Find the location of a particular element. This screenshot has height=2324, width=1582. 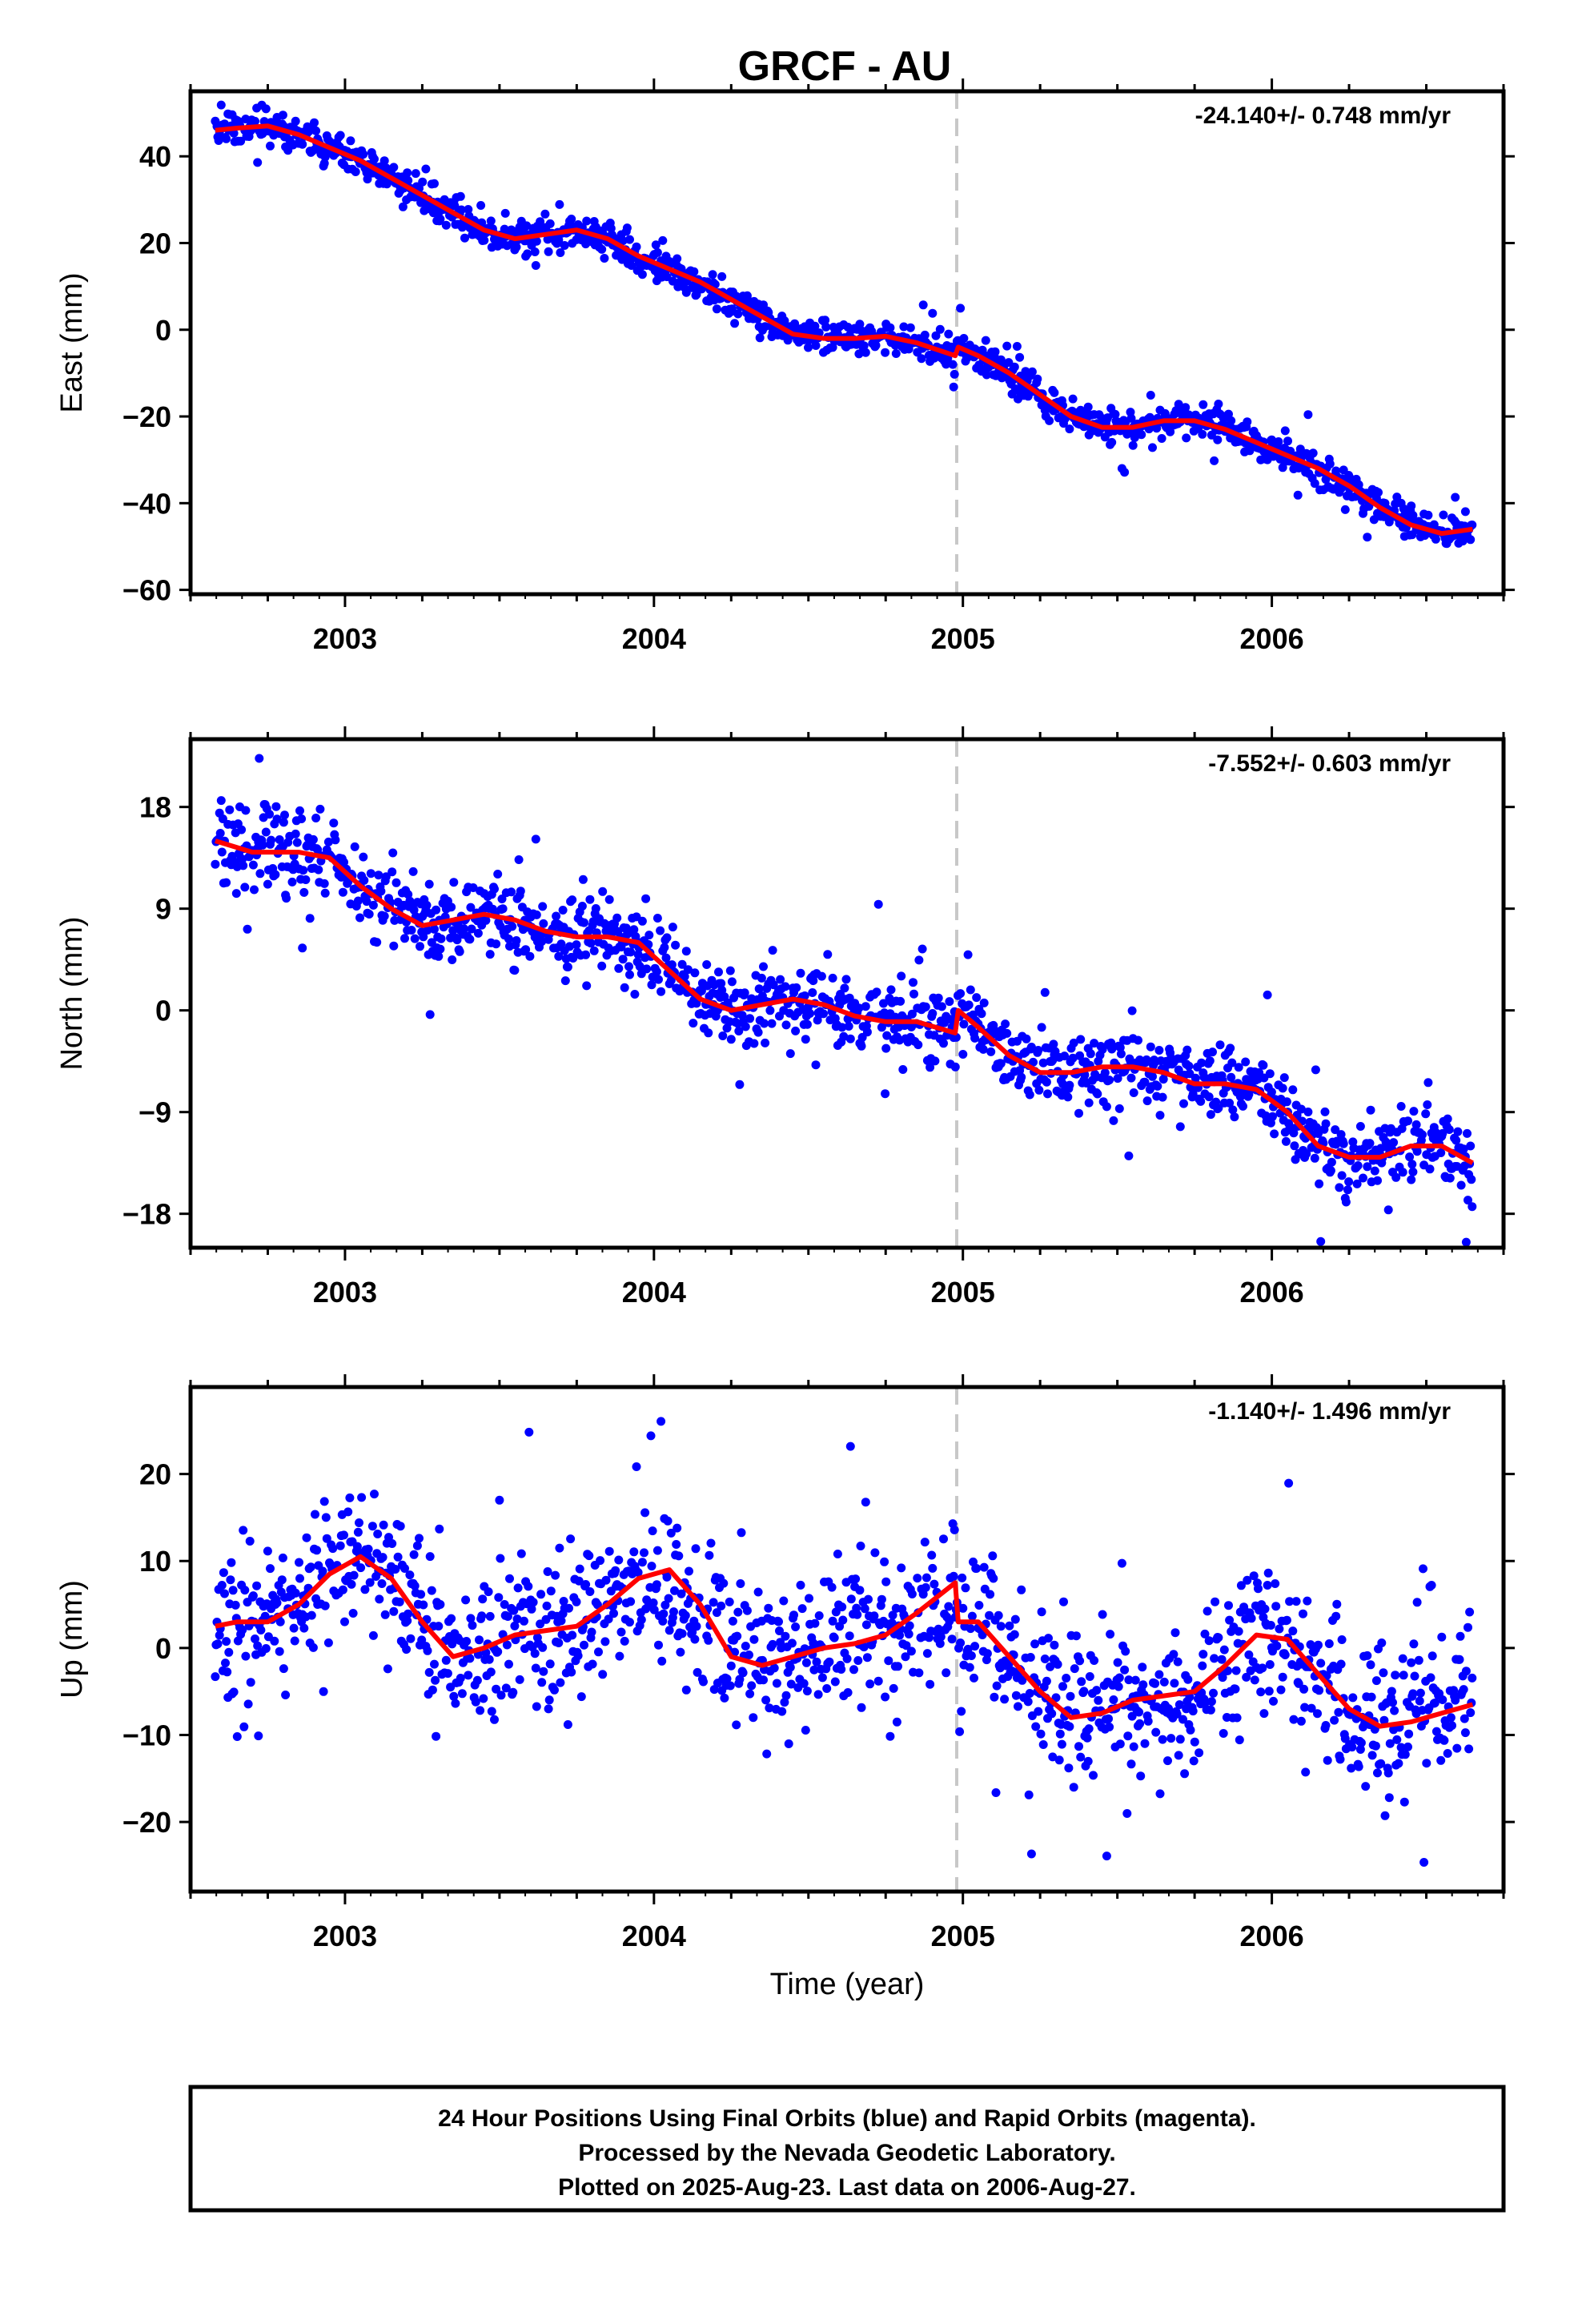

x-tick-label: 2006 is located at coordinates (1272, 638).